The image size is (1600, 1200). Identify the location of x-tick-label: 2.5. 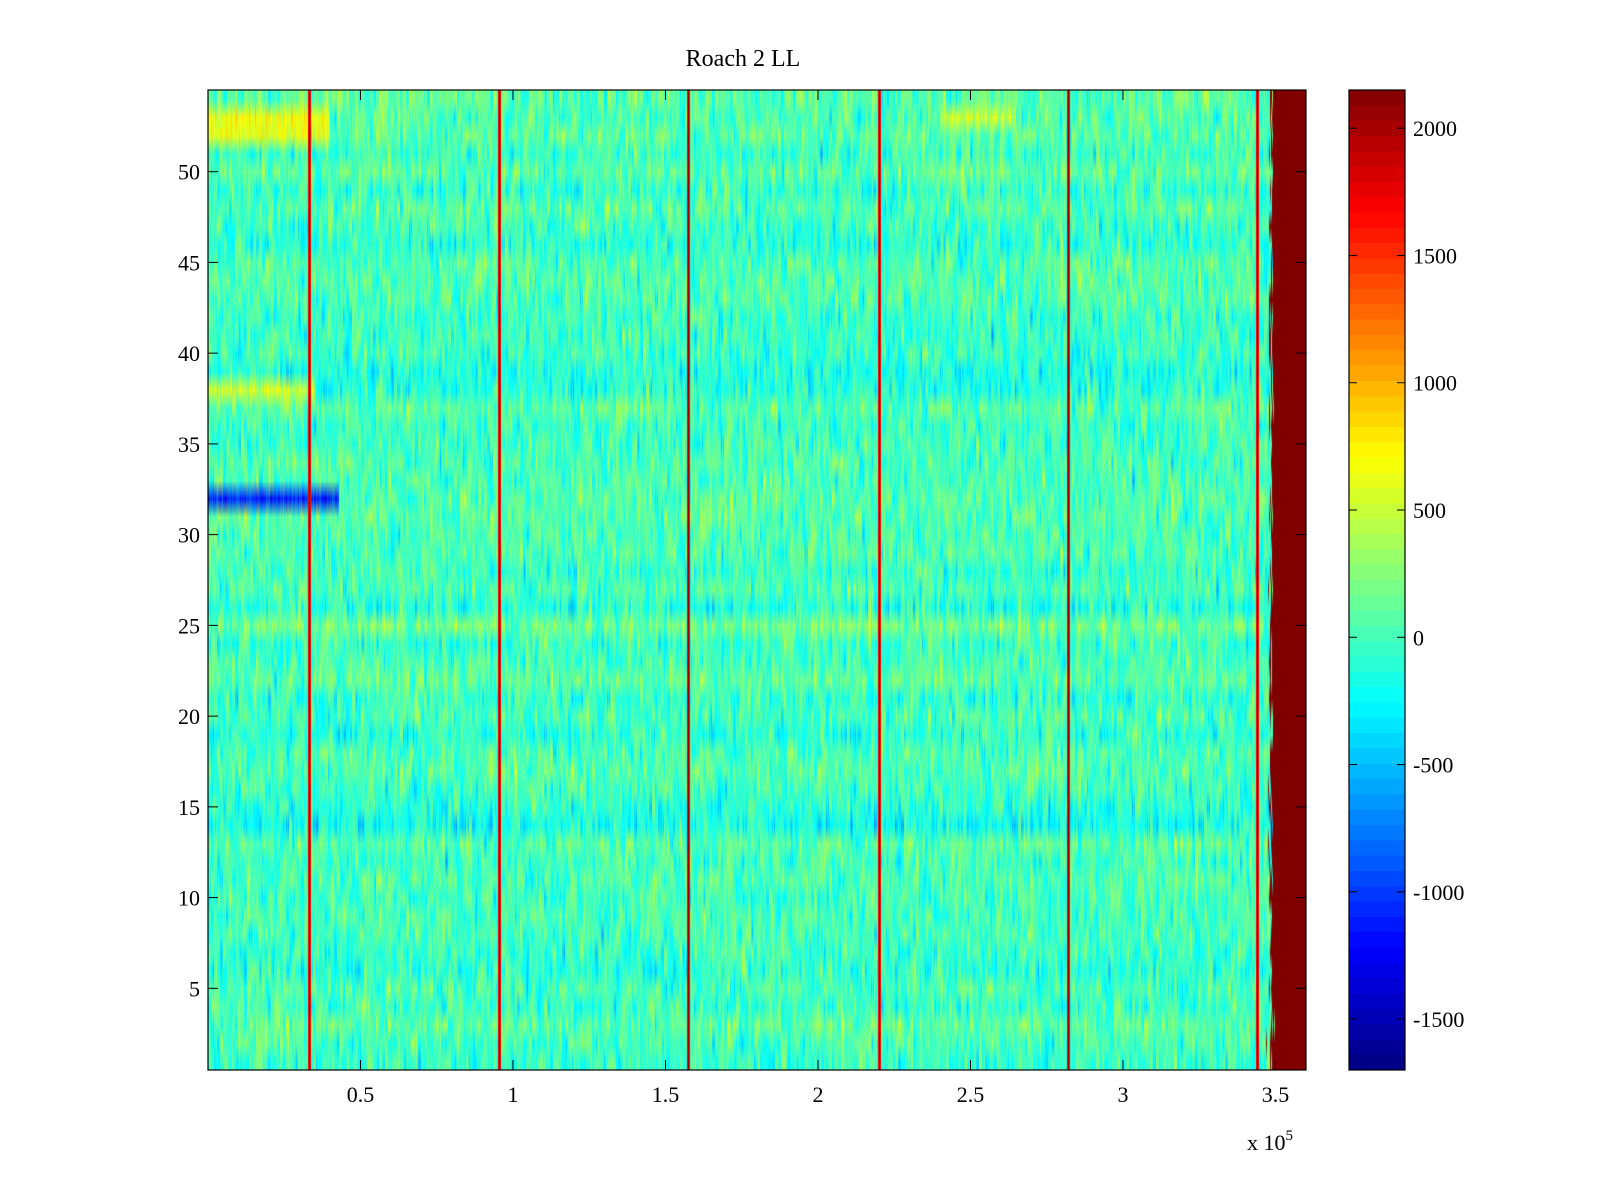
(971, 1094).